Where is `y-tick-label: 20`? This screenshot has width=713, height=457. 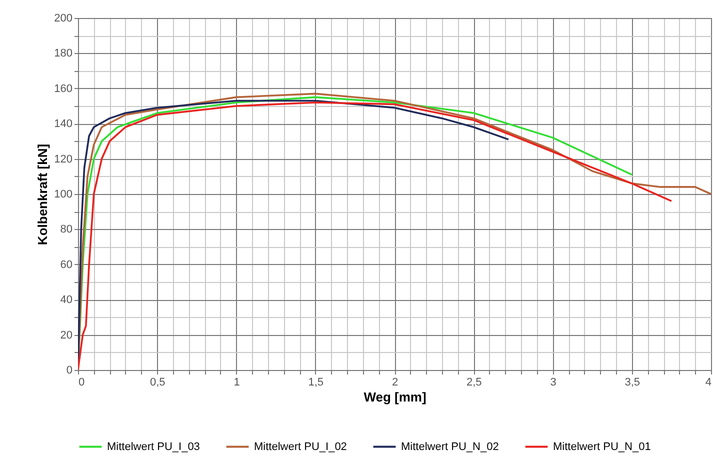
y-tick-label: 20 is located at coordinates (66, 335).